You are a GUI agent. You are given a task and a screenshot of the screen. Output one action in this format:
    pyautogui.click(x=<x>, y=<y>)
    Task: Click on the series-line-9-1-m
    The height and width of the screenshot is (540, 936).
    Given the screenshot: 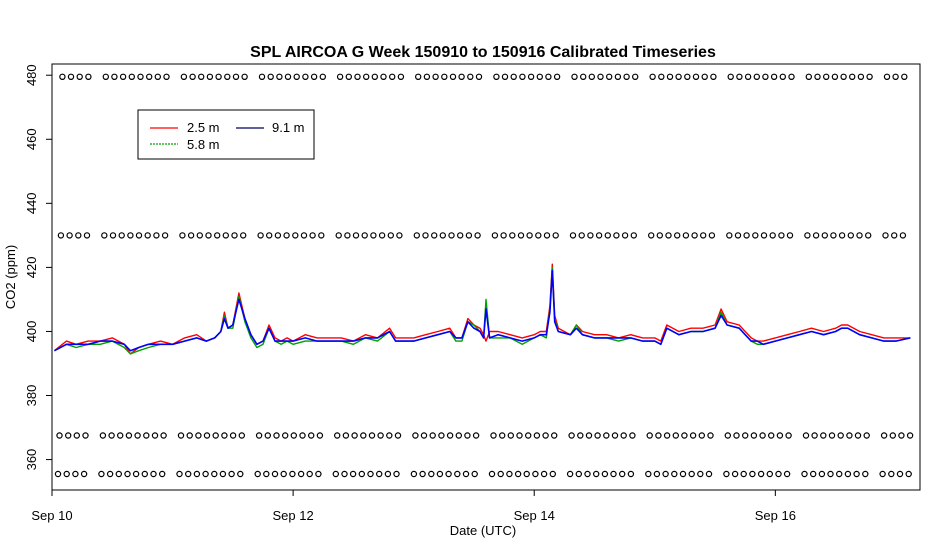 What is the action you would take?
    pyautogui.click(x=482, y=310)
    